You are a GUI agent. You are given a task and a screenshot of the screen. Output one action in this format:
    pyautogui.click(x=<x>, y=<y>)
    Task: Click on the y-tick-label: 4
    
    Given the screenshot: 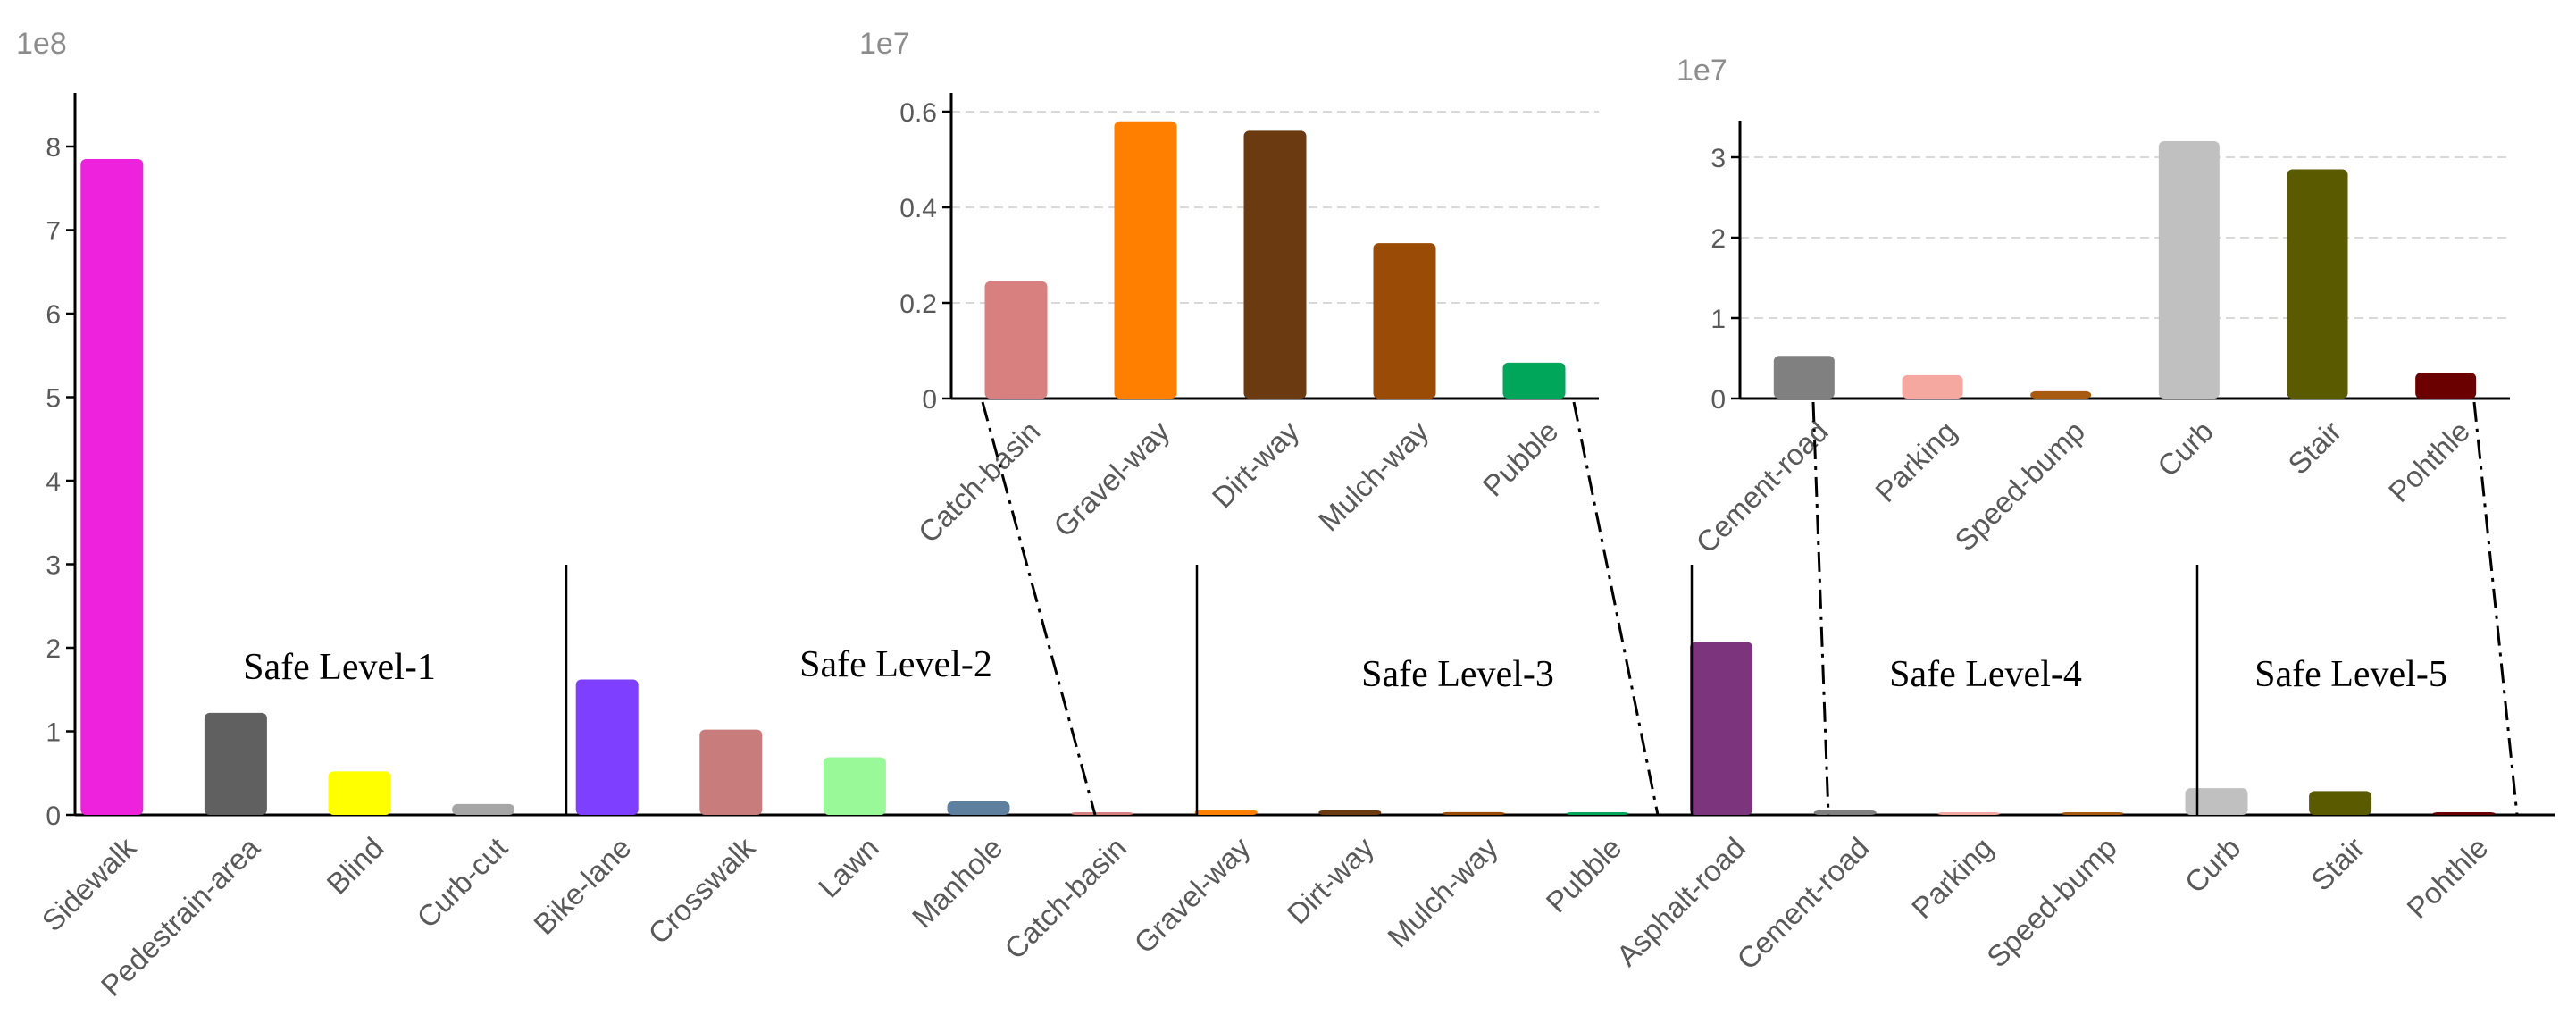 What is the action you would take?
    pyautogui.click(x=54, y=482)
    